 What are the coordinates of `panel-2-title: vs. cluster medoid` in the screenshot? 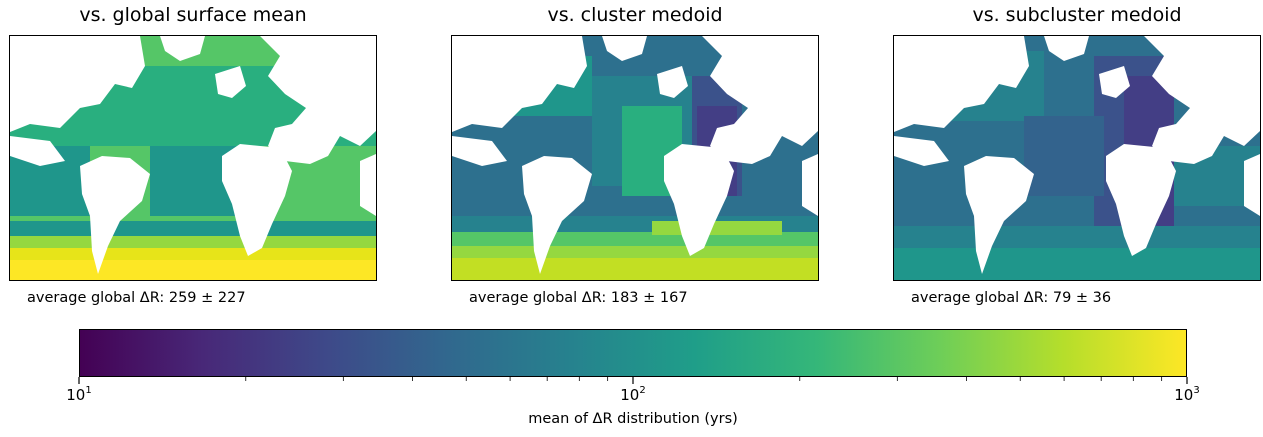 It's located at (635, 15).